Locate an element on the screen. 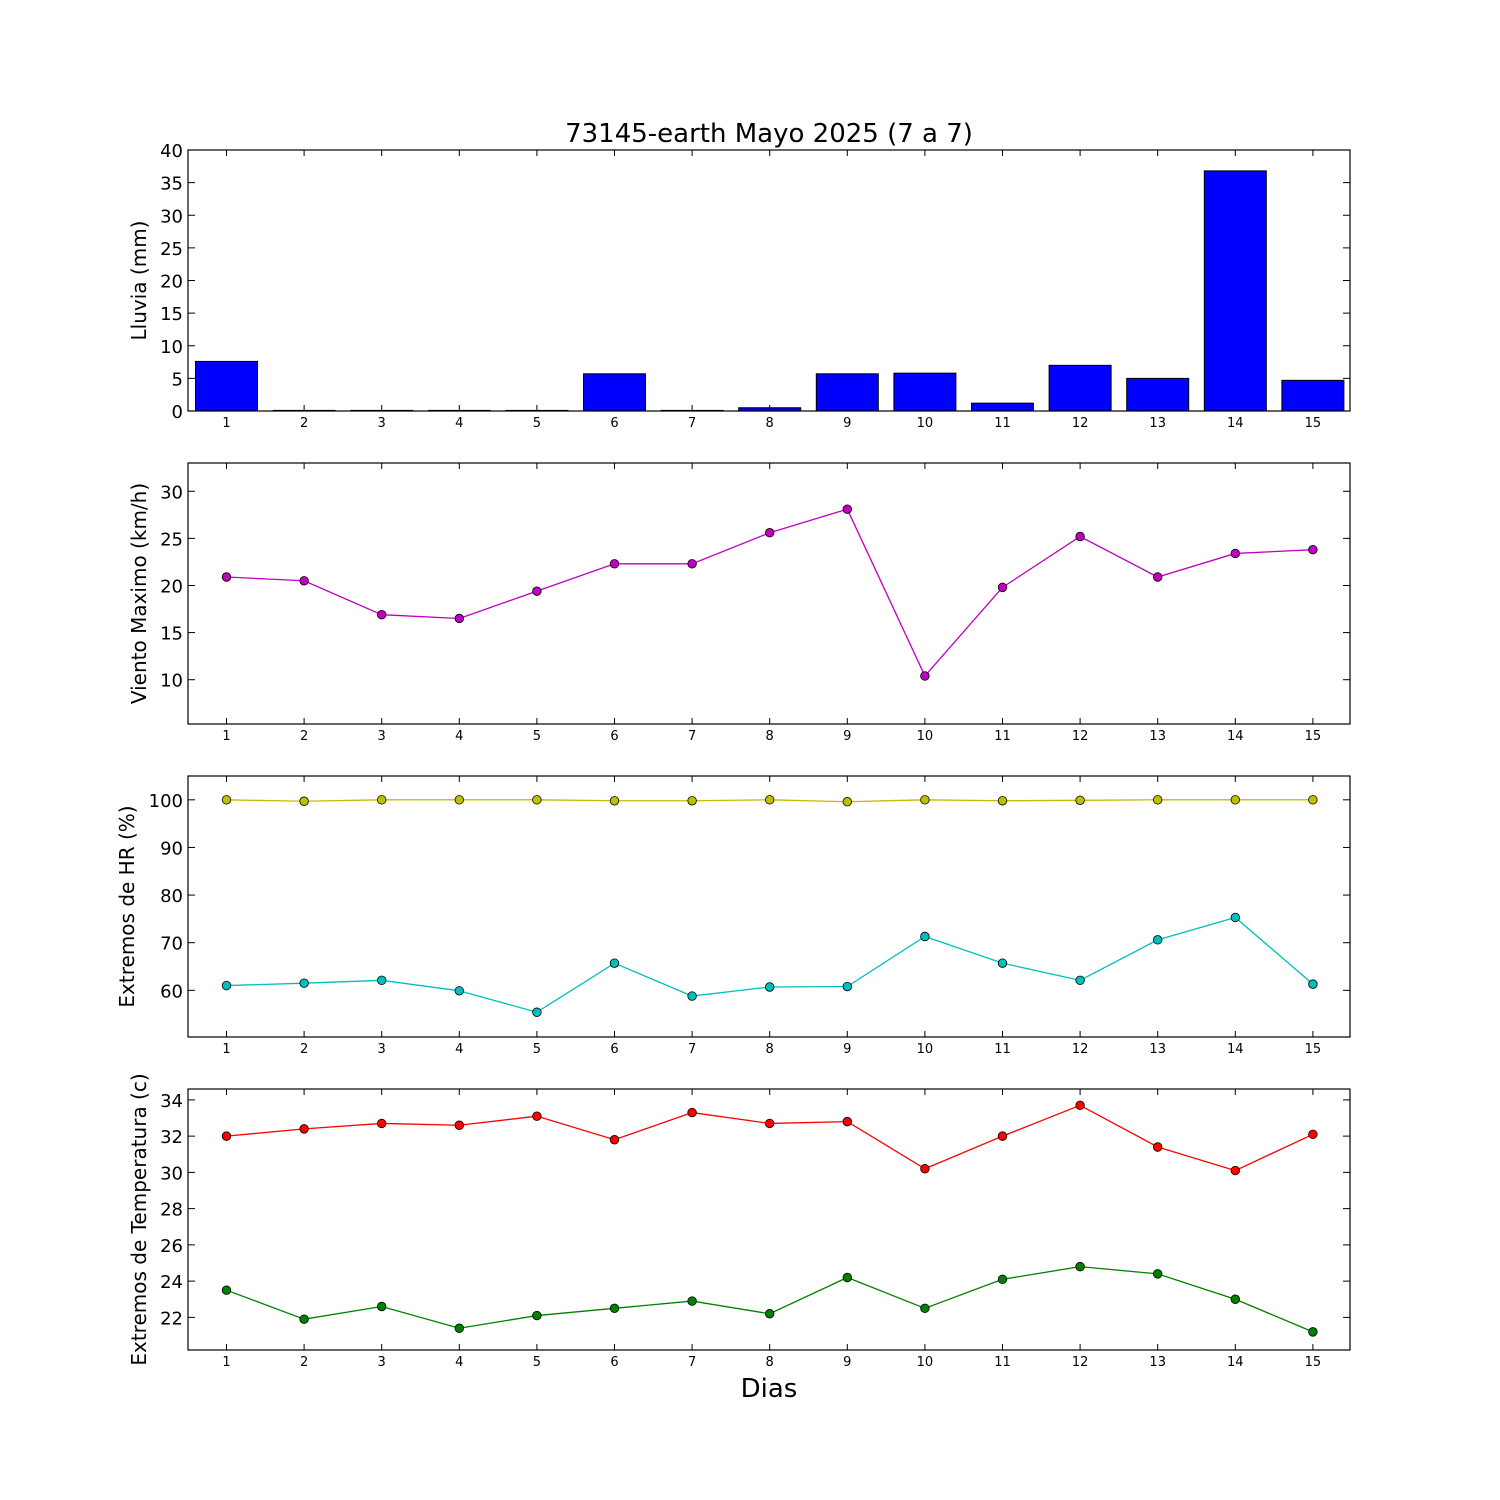  x-tick-label-temperature-4: 5 is located at coordinates (537, 1362).